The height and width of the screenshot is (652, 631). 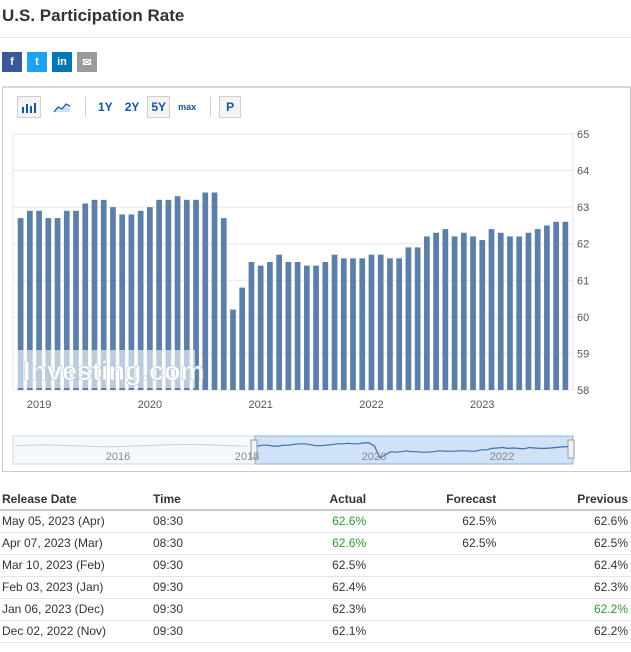 I want to click on time-cell: 09:30, so click(x=210, y=609).